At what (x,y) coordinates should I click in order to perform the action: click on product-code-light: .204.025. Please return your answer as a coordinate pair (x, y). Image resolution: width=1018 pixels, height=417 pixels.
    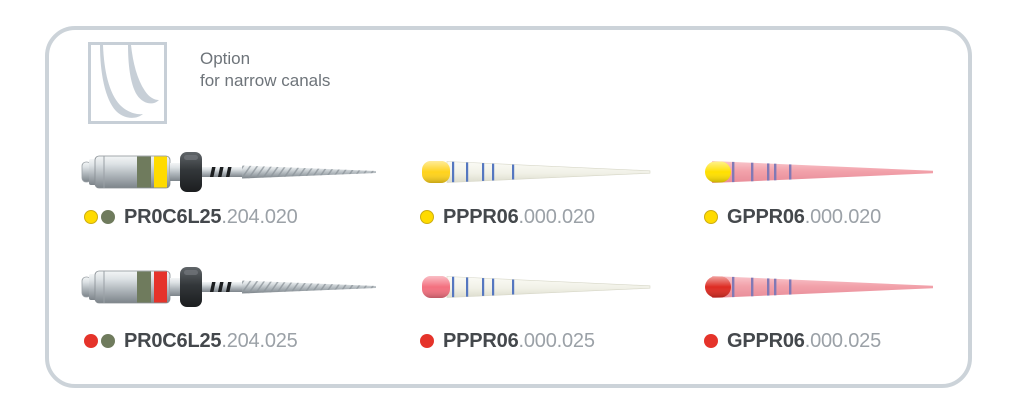
    Looking at the image, I should click on (259, 340).